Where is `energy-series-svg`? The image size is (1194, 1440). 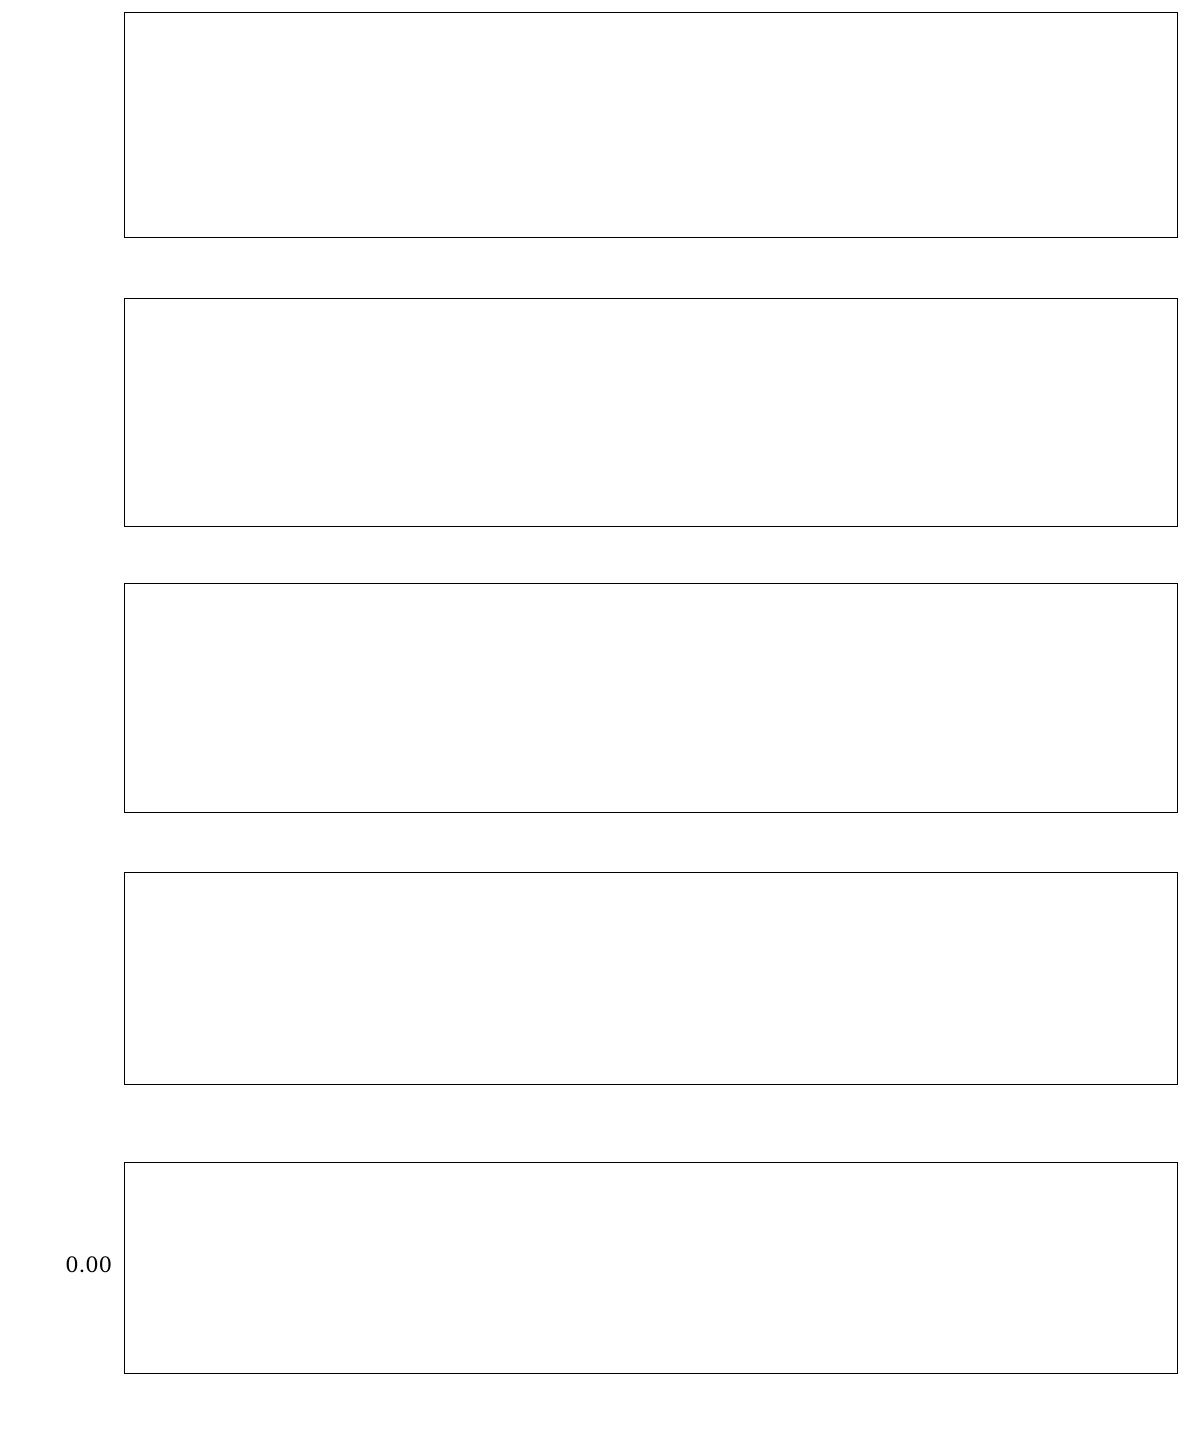 energy-series-svg is located at coordinates (651, 698).